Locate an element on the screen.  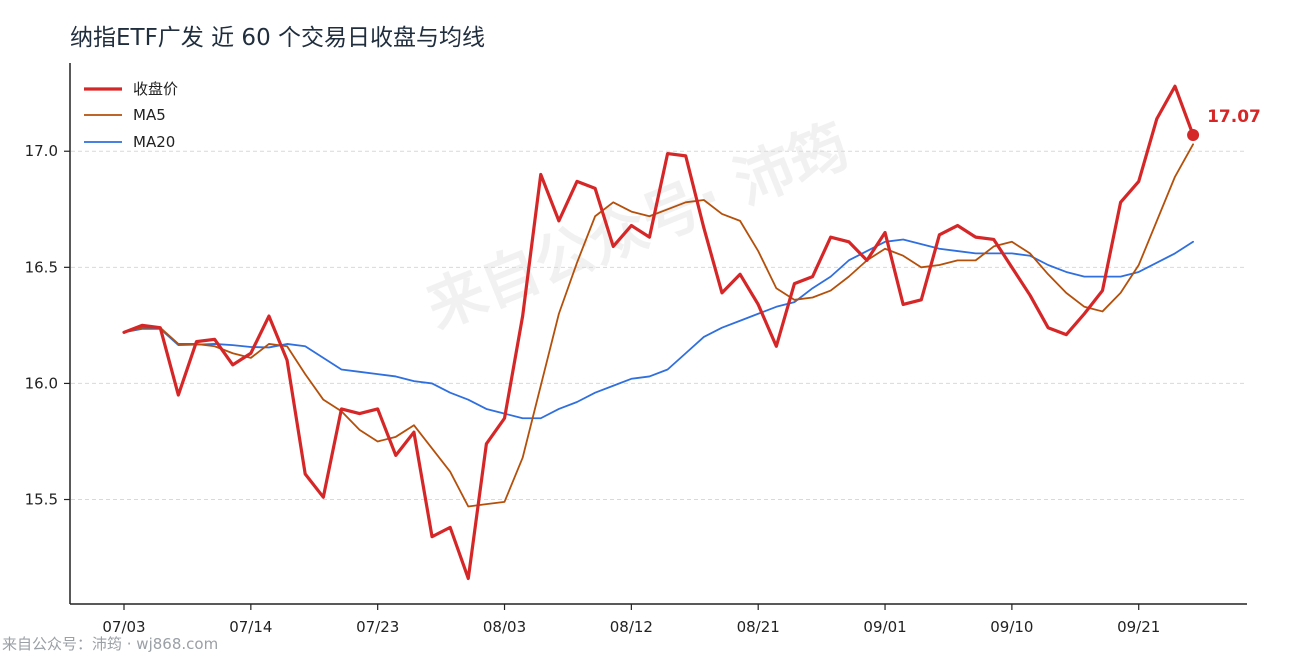
last-point-layer: 17.07 is located at coordinates (1224, 124).